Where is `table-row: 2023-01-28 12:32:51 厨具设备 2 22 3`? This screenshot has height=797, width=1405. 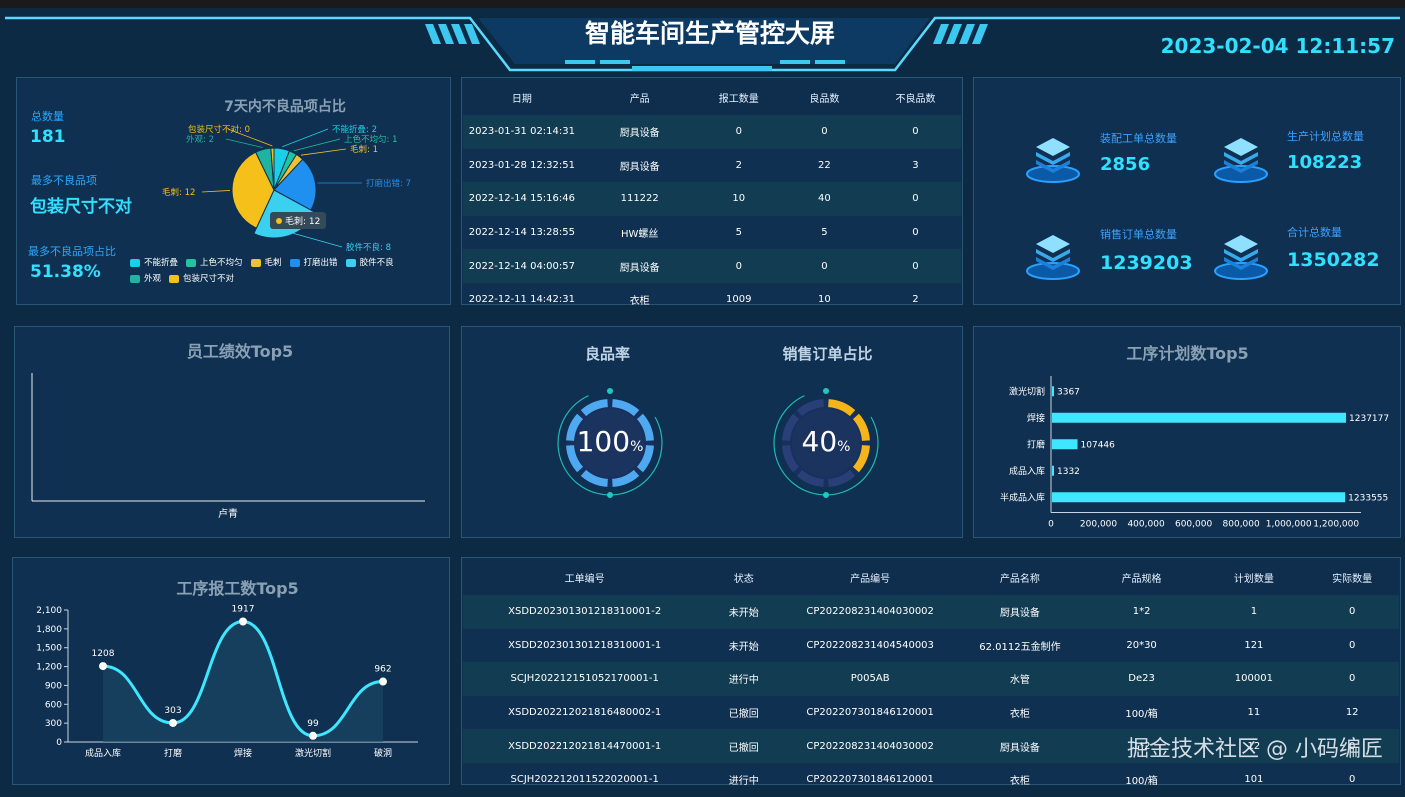 table-row: 2023-01-28 12:32:51 厨具设备 2 22 3 is located at coordinates (712, 166).